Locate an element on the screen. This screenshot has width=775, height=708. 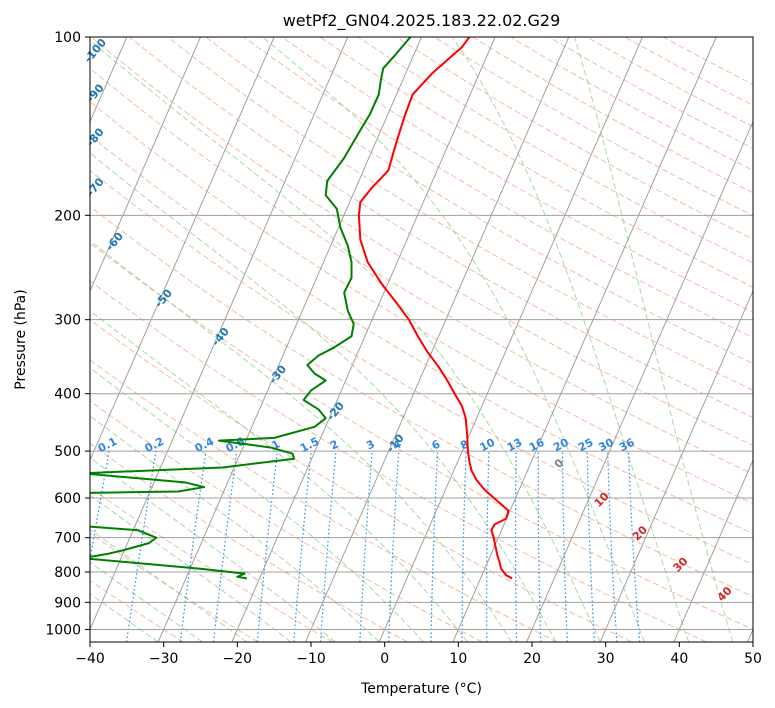
x-tick-label: −30 is located at coordinates (164, 659).